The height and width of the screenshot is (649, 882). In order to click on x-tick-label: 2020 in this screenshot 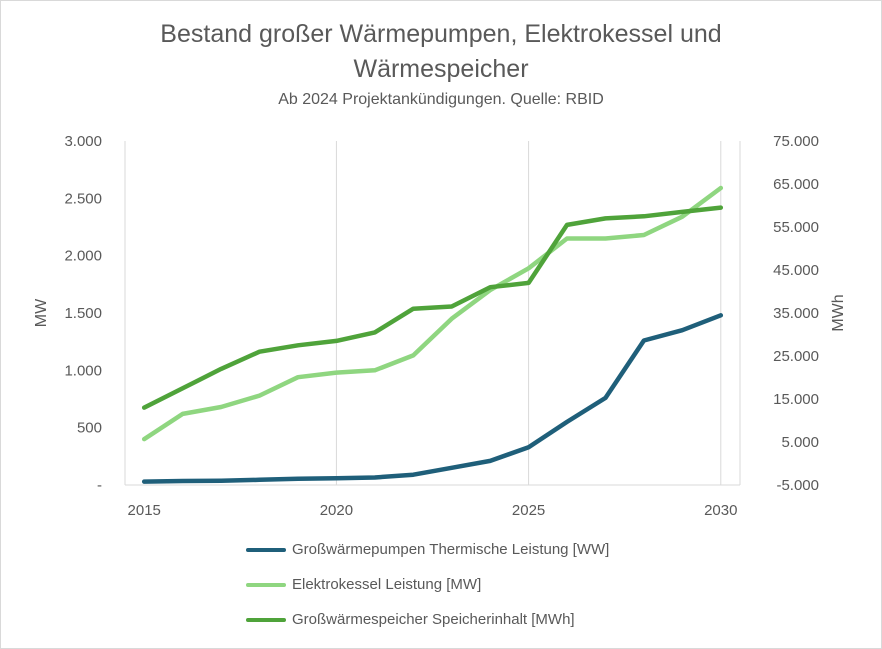, I will do `click(336, 510)`.